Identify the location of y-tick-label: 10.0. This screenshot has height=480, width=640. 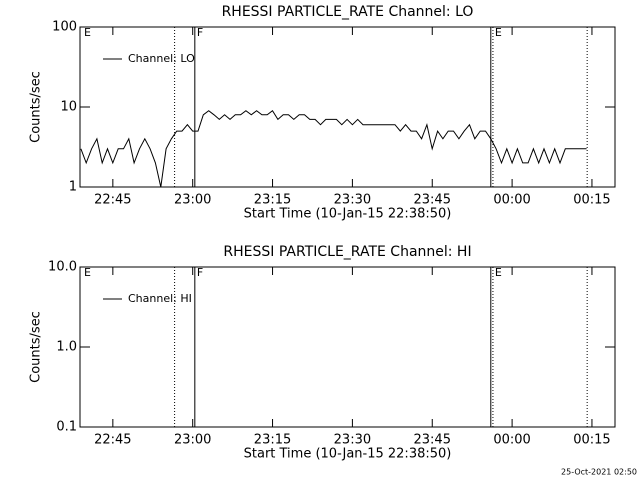
(62, 267).